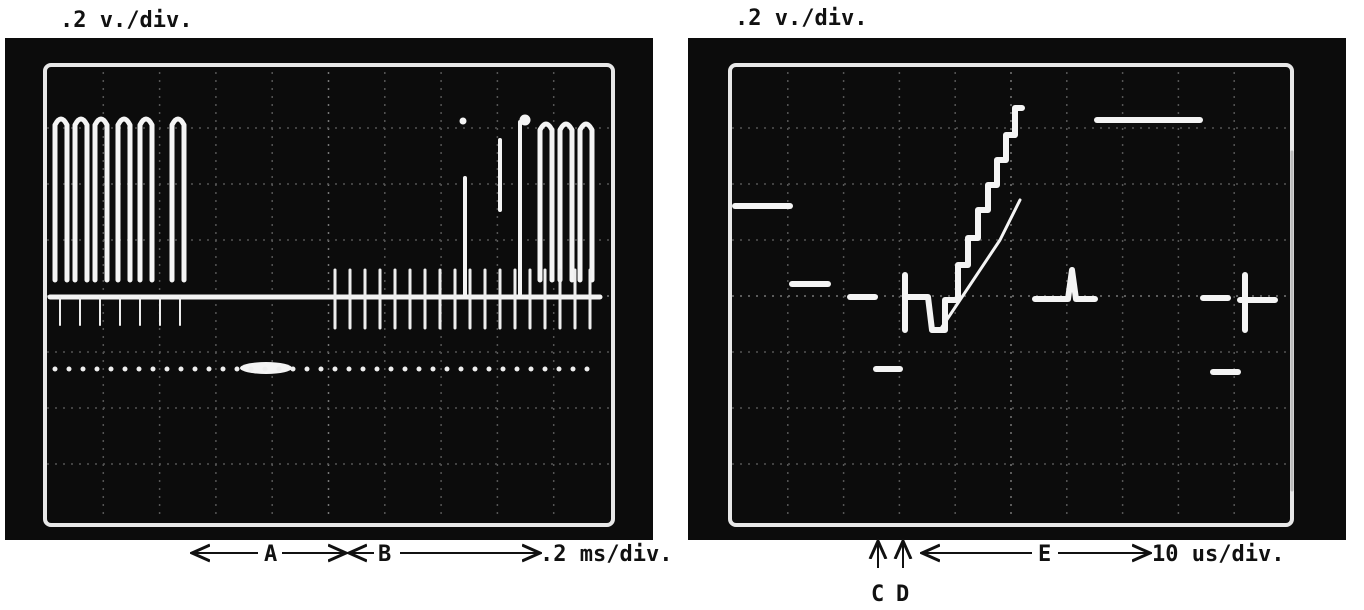 This screenshot has width=1364, height=610. What do you see at coordinates (1077, 574) in the screenshot?
I see `right-annotations: C D E 10 us/div.` at bounding box center [1077, 574].